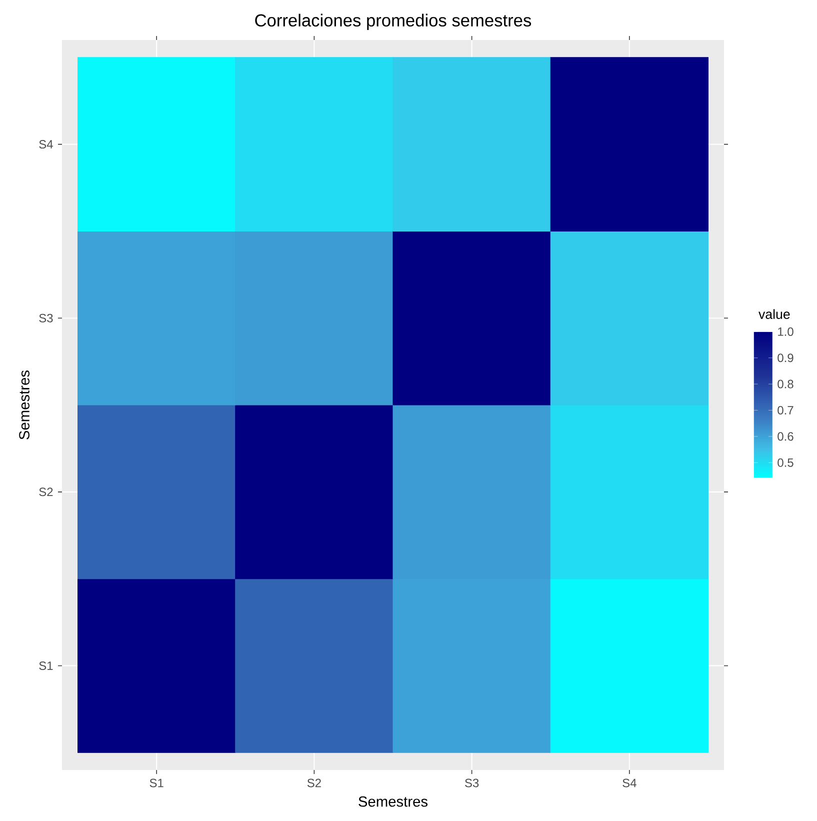  Describe the element at coordinates (24, 405) in the screenshot. I see `y-axis-title: Semestres` at that location.